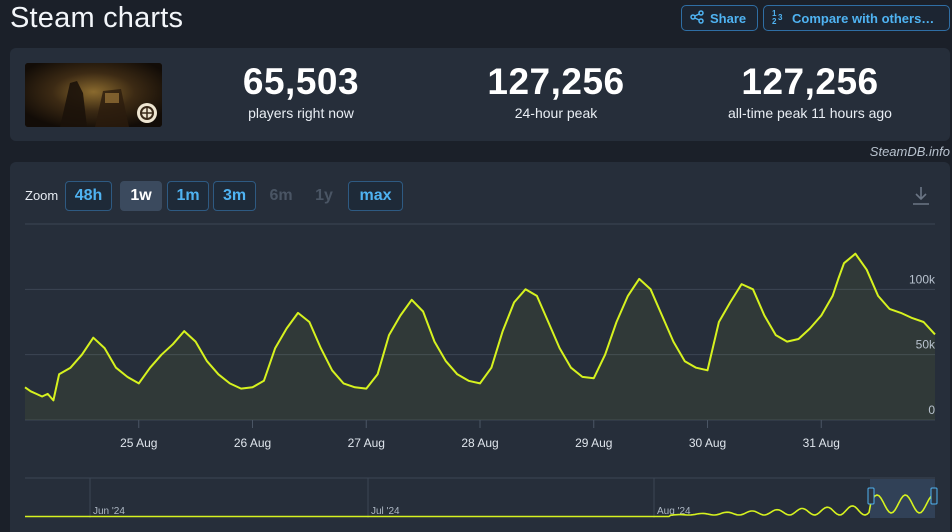 This screenshot has width=952, height=532. What do you see at coordinates (810, 113) in the screenshot?
I see `stat-label: all-time peak 11 hours ago` at bounding box center [810, 113].